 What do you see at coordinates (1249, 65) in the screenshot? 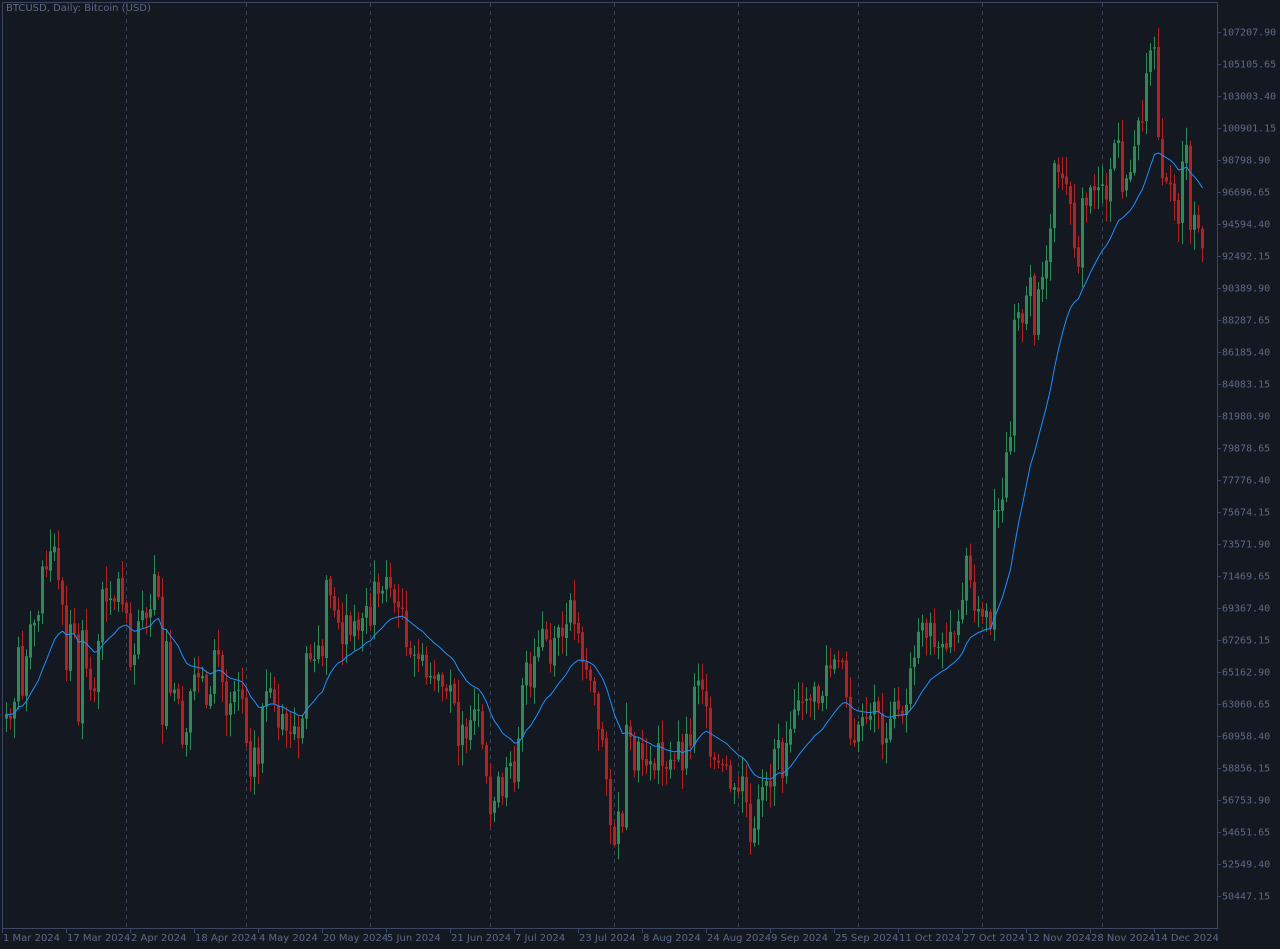
I see `y-tick-label: 105105.65` at bounding box center [1249, 65].